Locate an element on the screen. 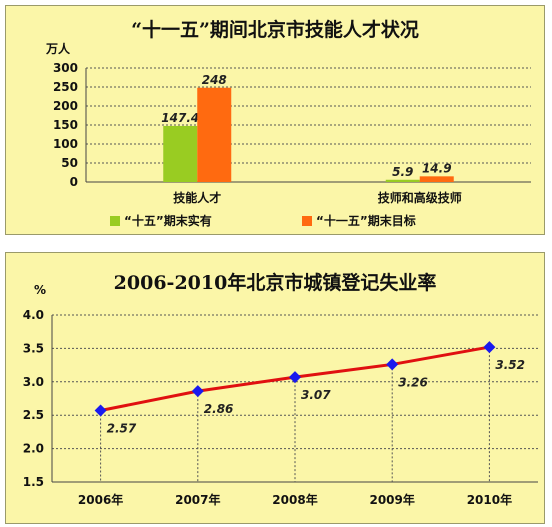 The height and width of the screenshot is (527, 552). legend-item-series-1: “十五”期末实有 is located at coordinates (161, 220).